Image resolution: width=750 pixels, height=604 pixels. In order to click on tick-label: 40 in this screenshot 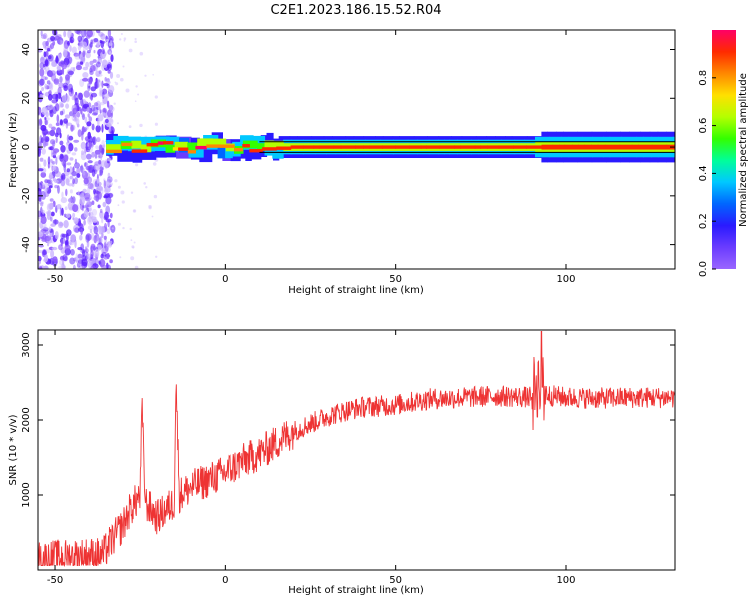, I will do `click(26, 49)`.